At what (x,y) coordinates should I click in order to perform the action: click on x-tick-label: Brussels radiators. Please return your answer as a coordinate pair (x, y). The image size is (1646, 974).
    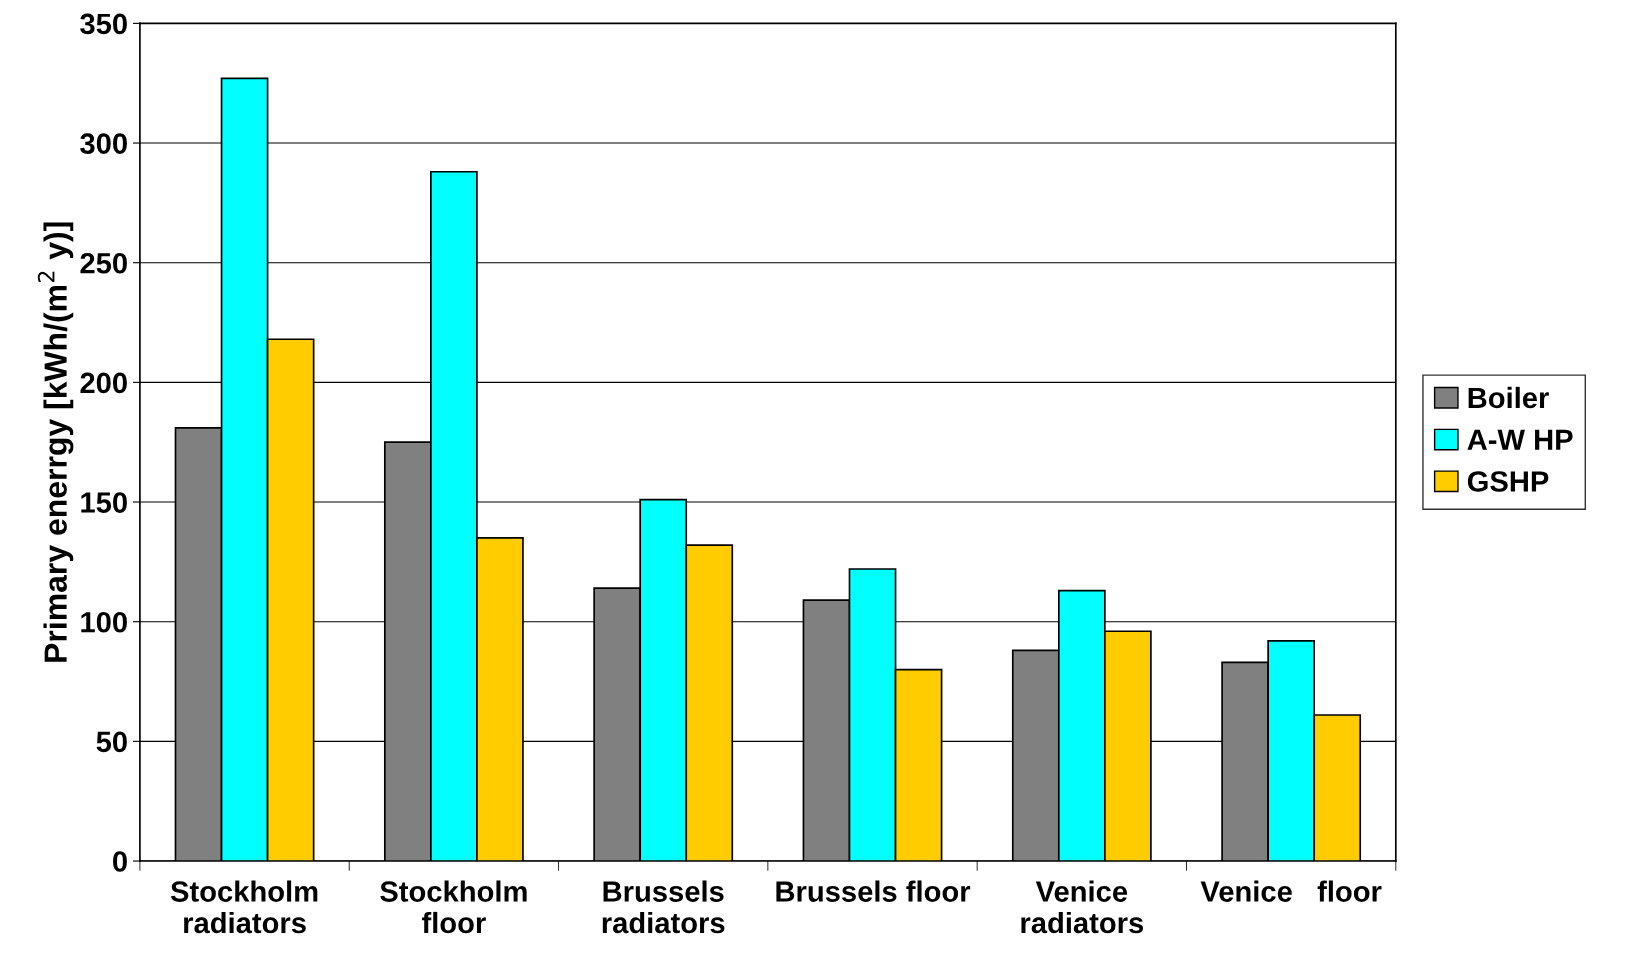
    Looking at the image, I should click on (663, 907).